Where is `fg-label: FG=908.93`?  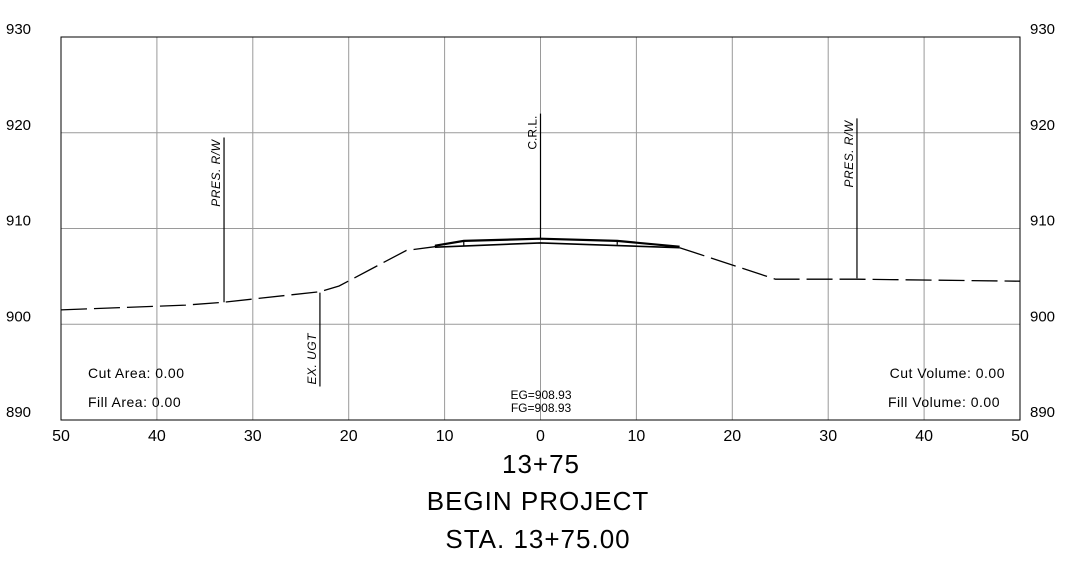
fg-label: FG=908.93 is located at coordinates (541, 408).